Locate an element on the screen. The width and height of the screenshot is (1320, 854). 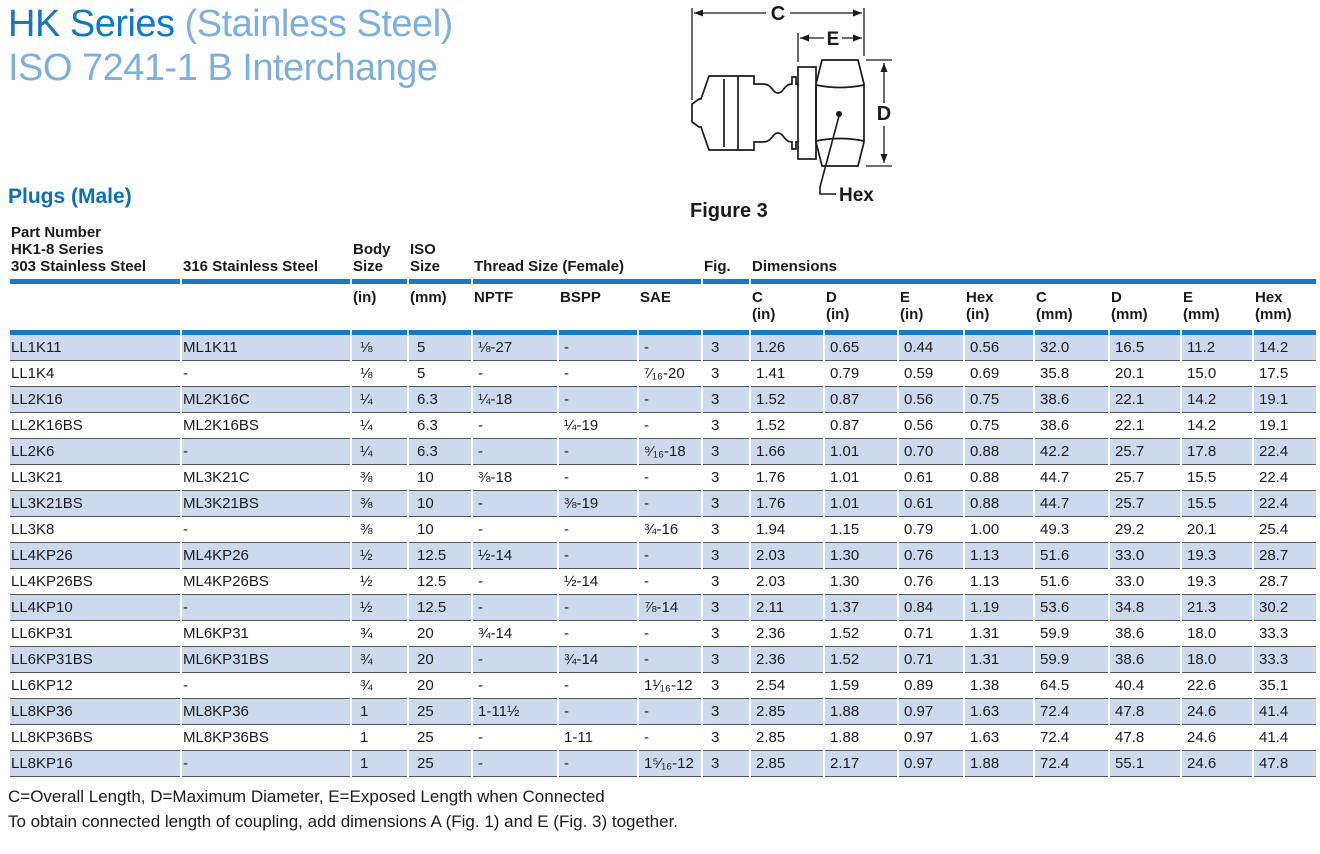
e-in-cell: 0.59 is located at coordinates (931, 374).